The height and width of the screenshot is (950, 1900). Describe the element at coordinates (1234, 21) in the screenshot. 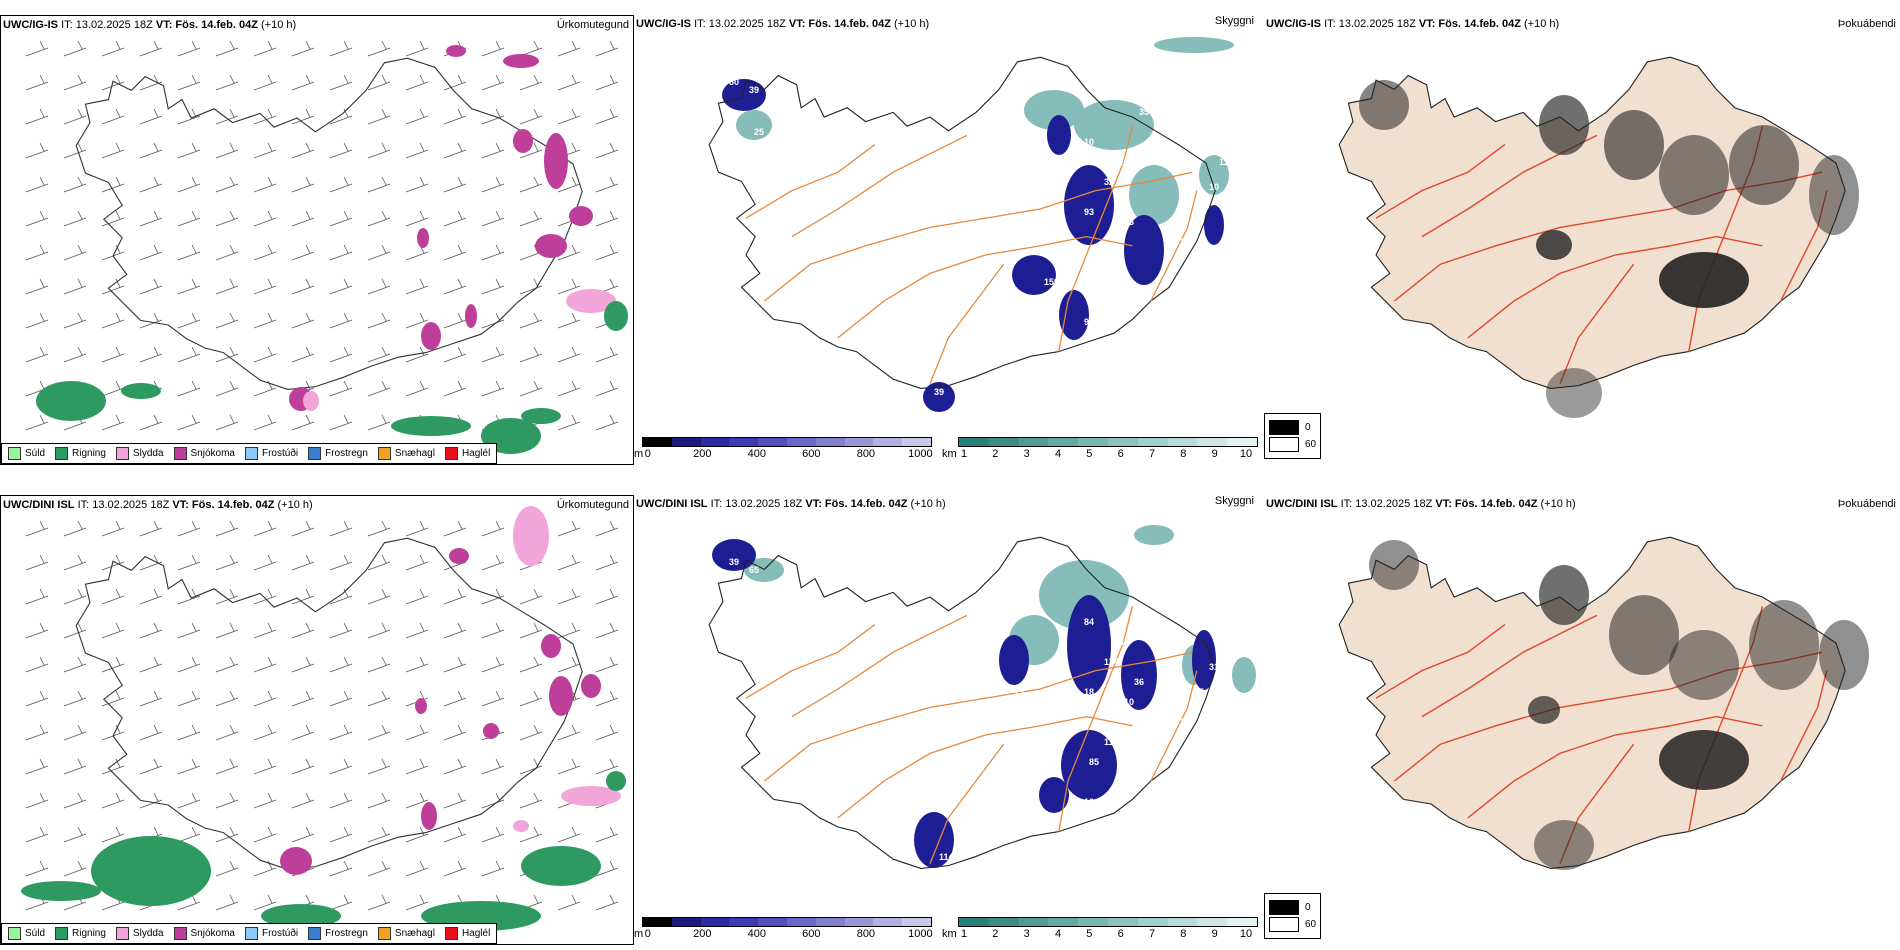

I see `panel-title: Skyggni` at that location.